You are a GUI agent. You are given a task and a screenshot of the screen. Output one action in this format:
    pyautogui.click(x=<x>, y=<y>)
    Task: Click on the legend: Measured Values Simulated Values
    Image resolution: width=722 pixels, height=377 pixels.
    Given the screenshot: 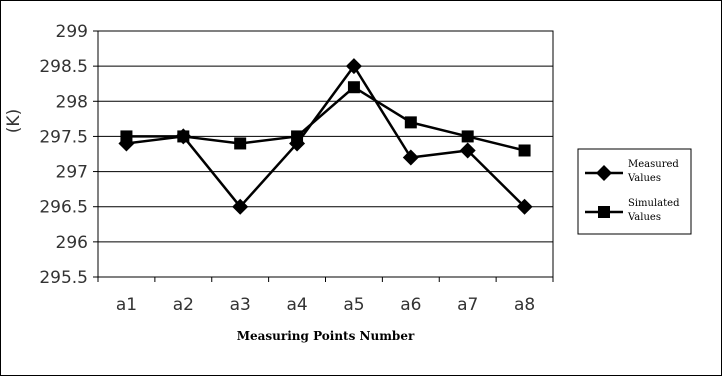 What is the action you would take?
    pyautogui.click(x=634, y=191)
    